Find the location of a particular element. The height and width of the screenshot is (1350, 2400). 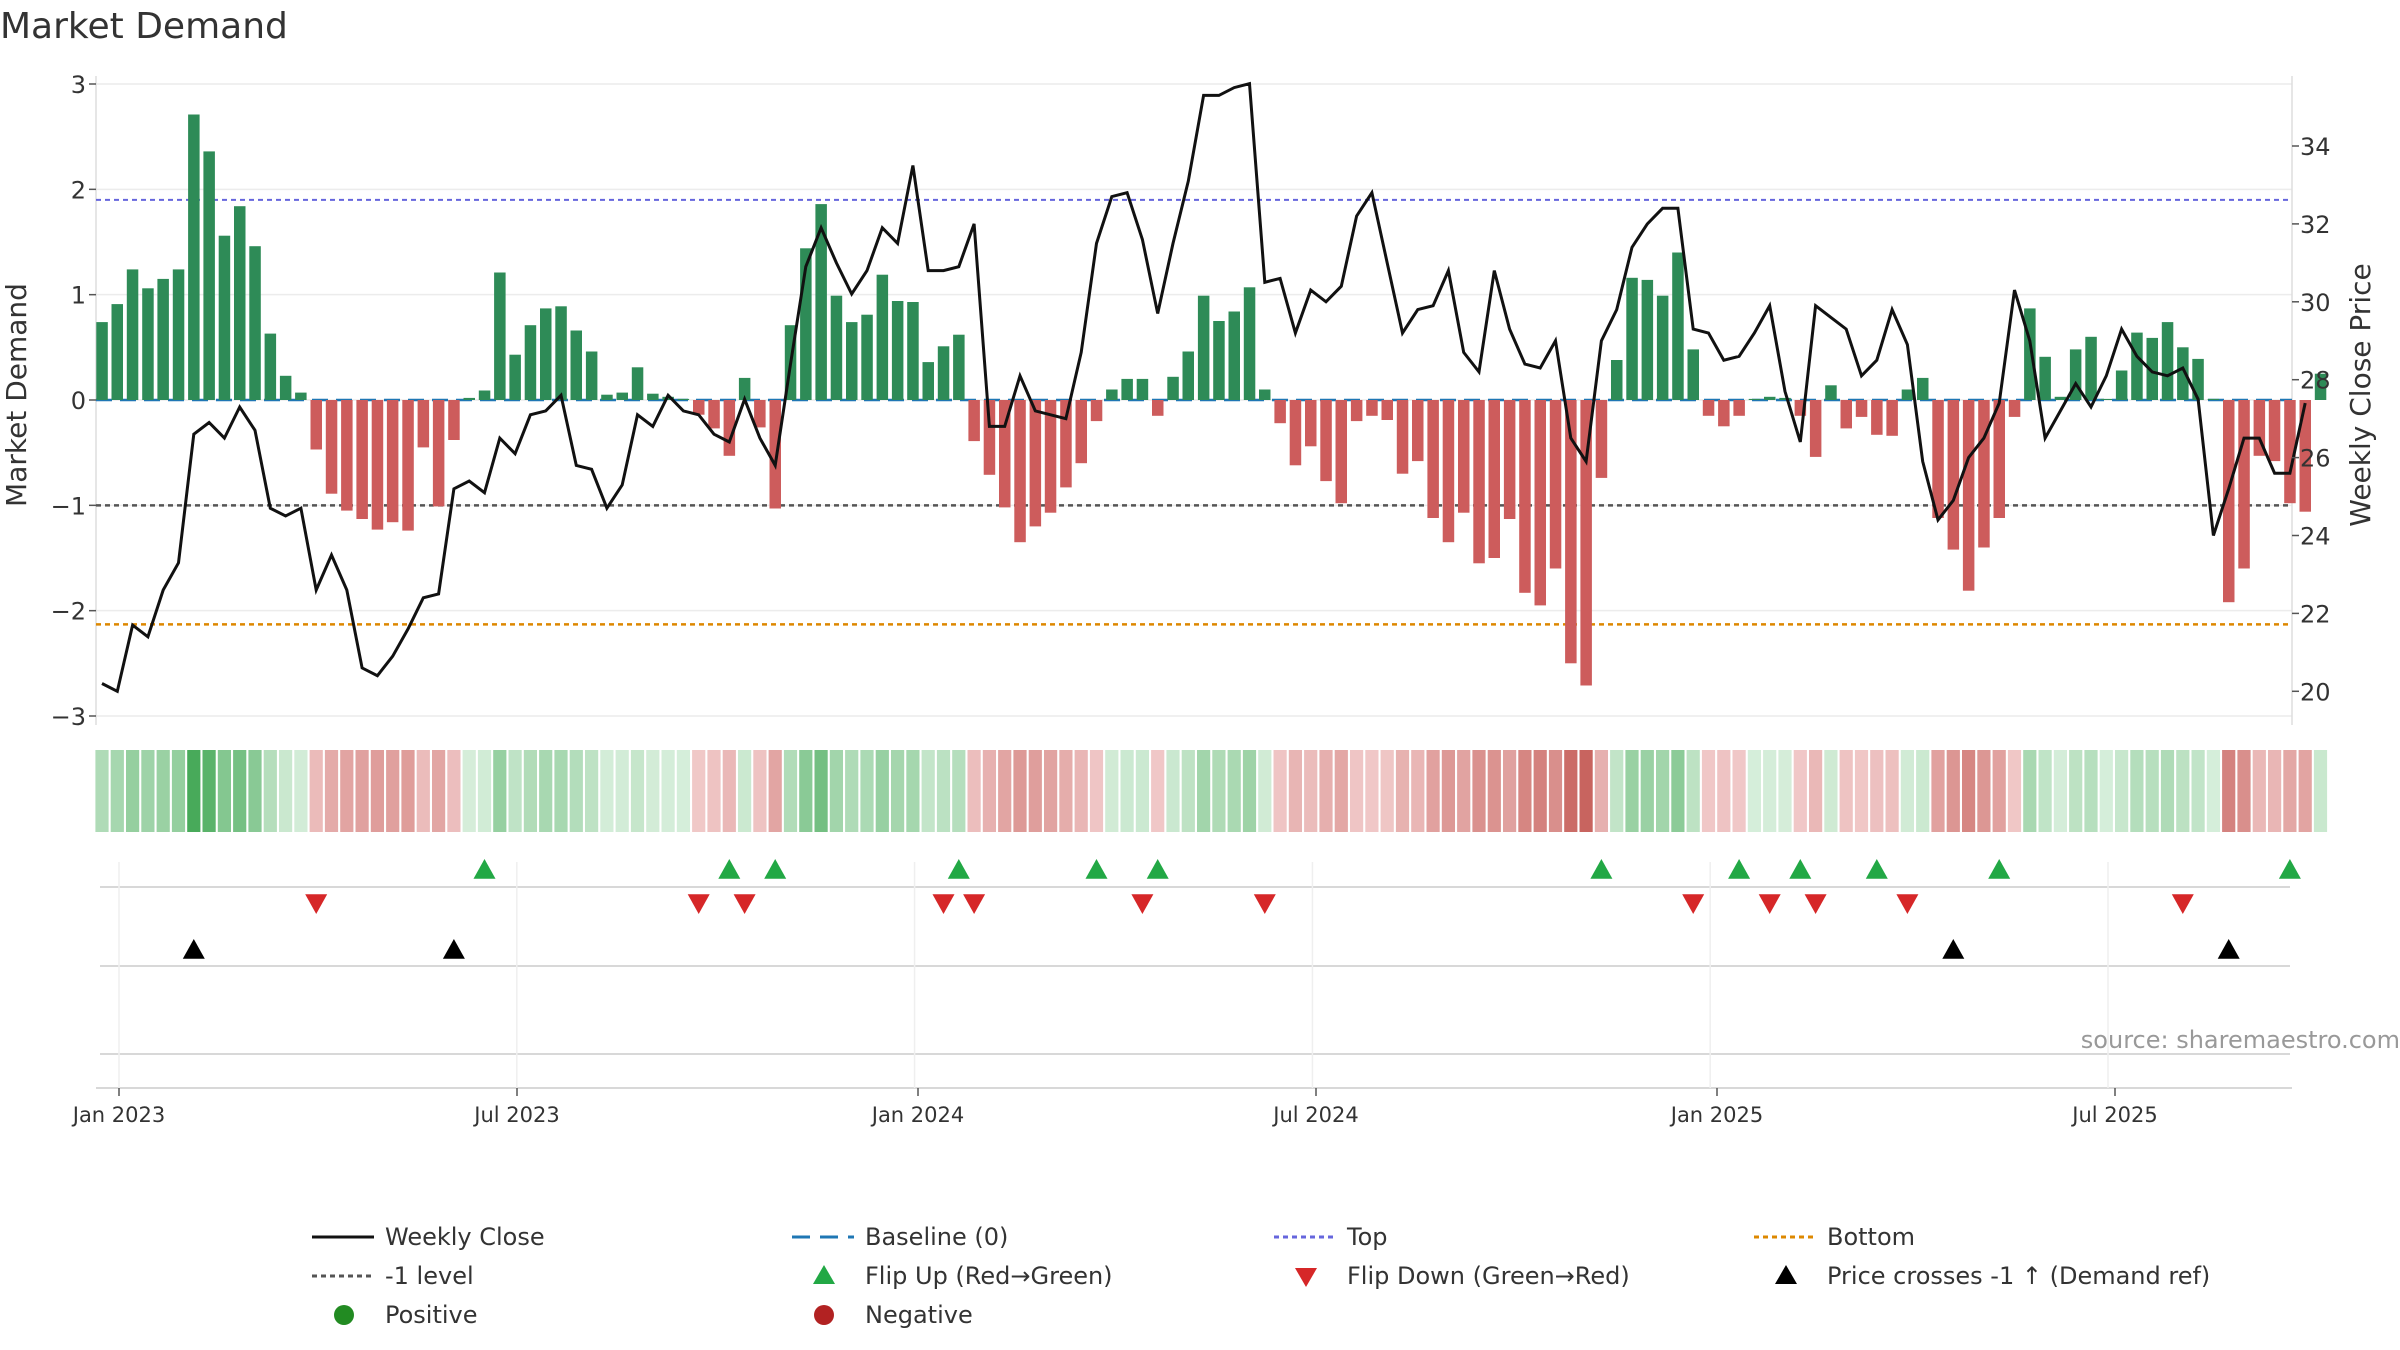

legend-item: Positive is located at coordinates (406, 1315).